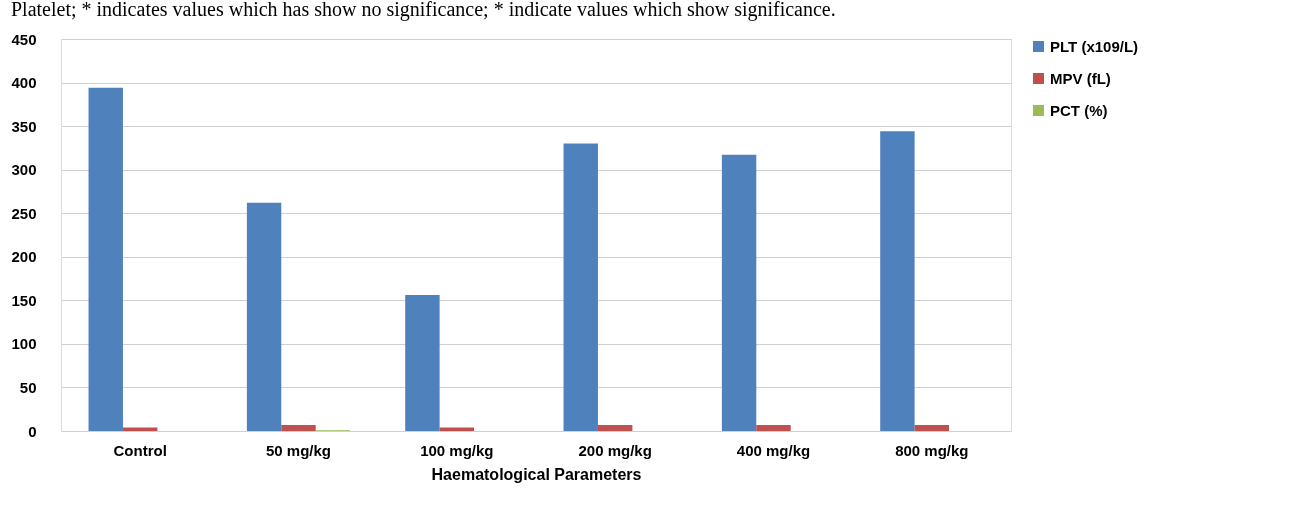 The width and height of the screenshot is (1290, 529). I want to click on x-tick-label: 800 mg/kg, so click(932, 450).